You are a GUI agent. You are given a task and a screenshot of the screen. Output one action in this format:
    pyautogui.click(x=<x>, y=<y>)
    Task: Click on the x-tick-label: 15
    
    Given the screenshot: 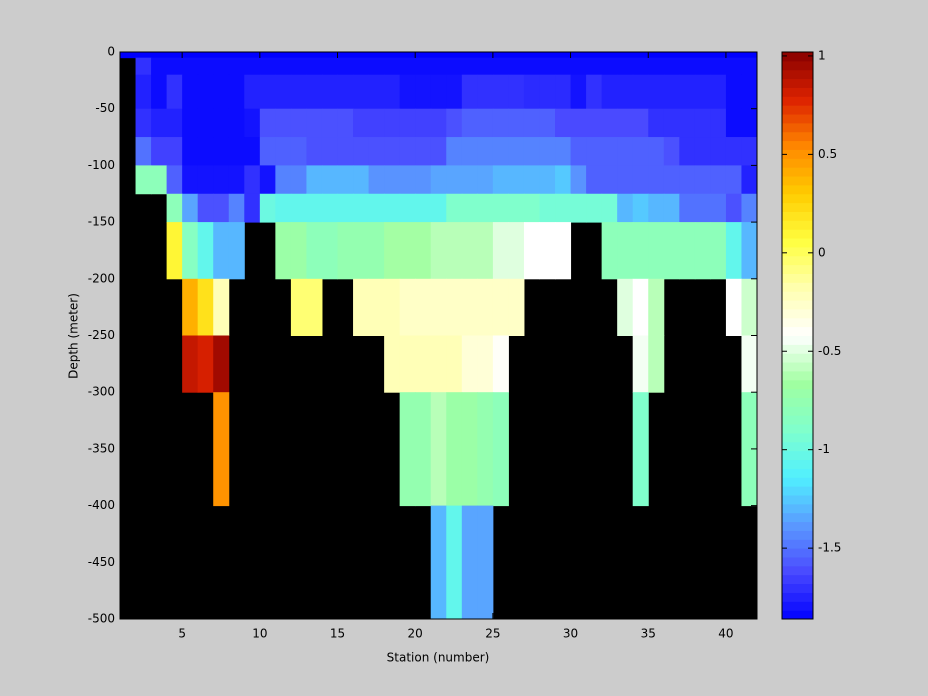 What is the action you would take?
    pyautogui.click(x=337, y=634)
    